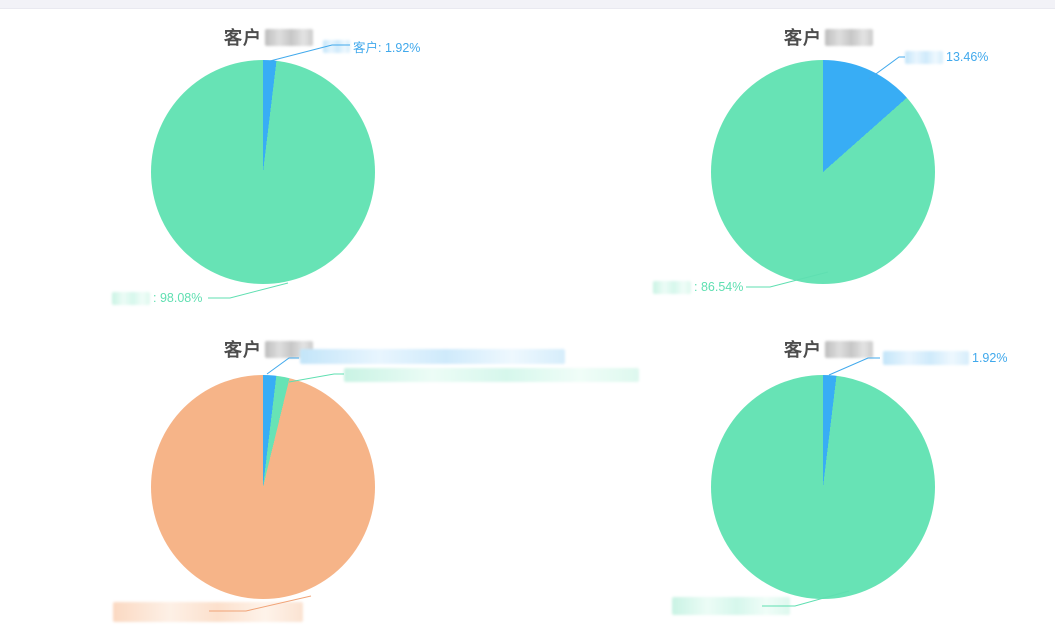 The image size is (1055, 644). What do you see at coordinates (336, 46) in the screenshot?
I see `chart1-blue-label-redacted-text` at bounding box center [336, 46].